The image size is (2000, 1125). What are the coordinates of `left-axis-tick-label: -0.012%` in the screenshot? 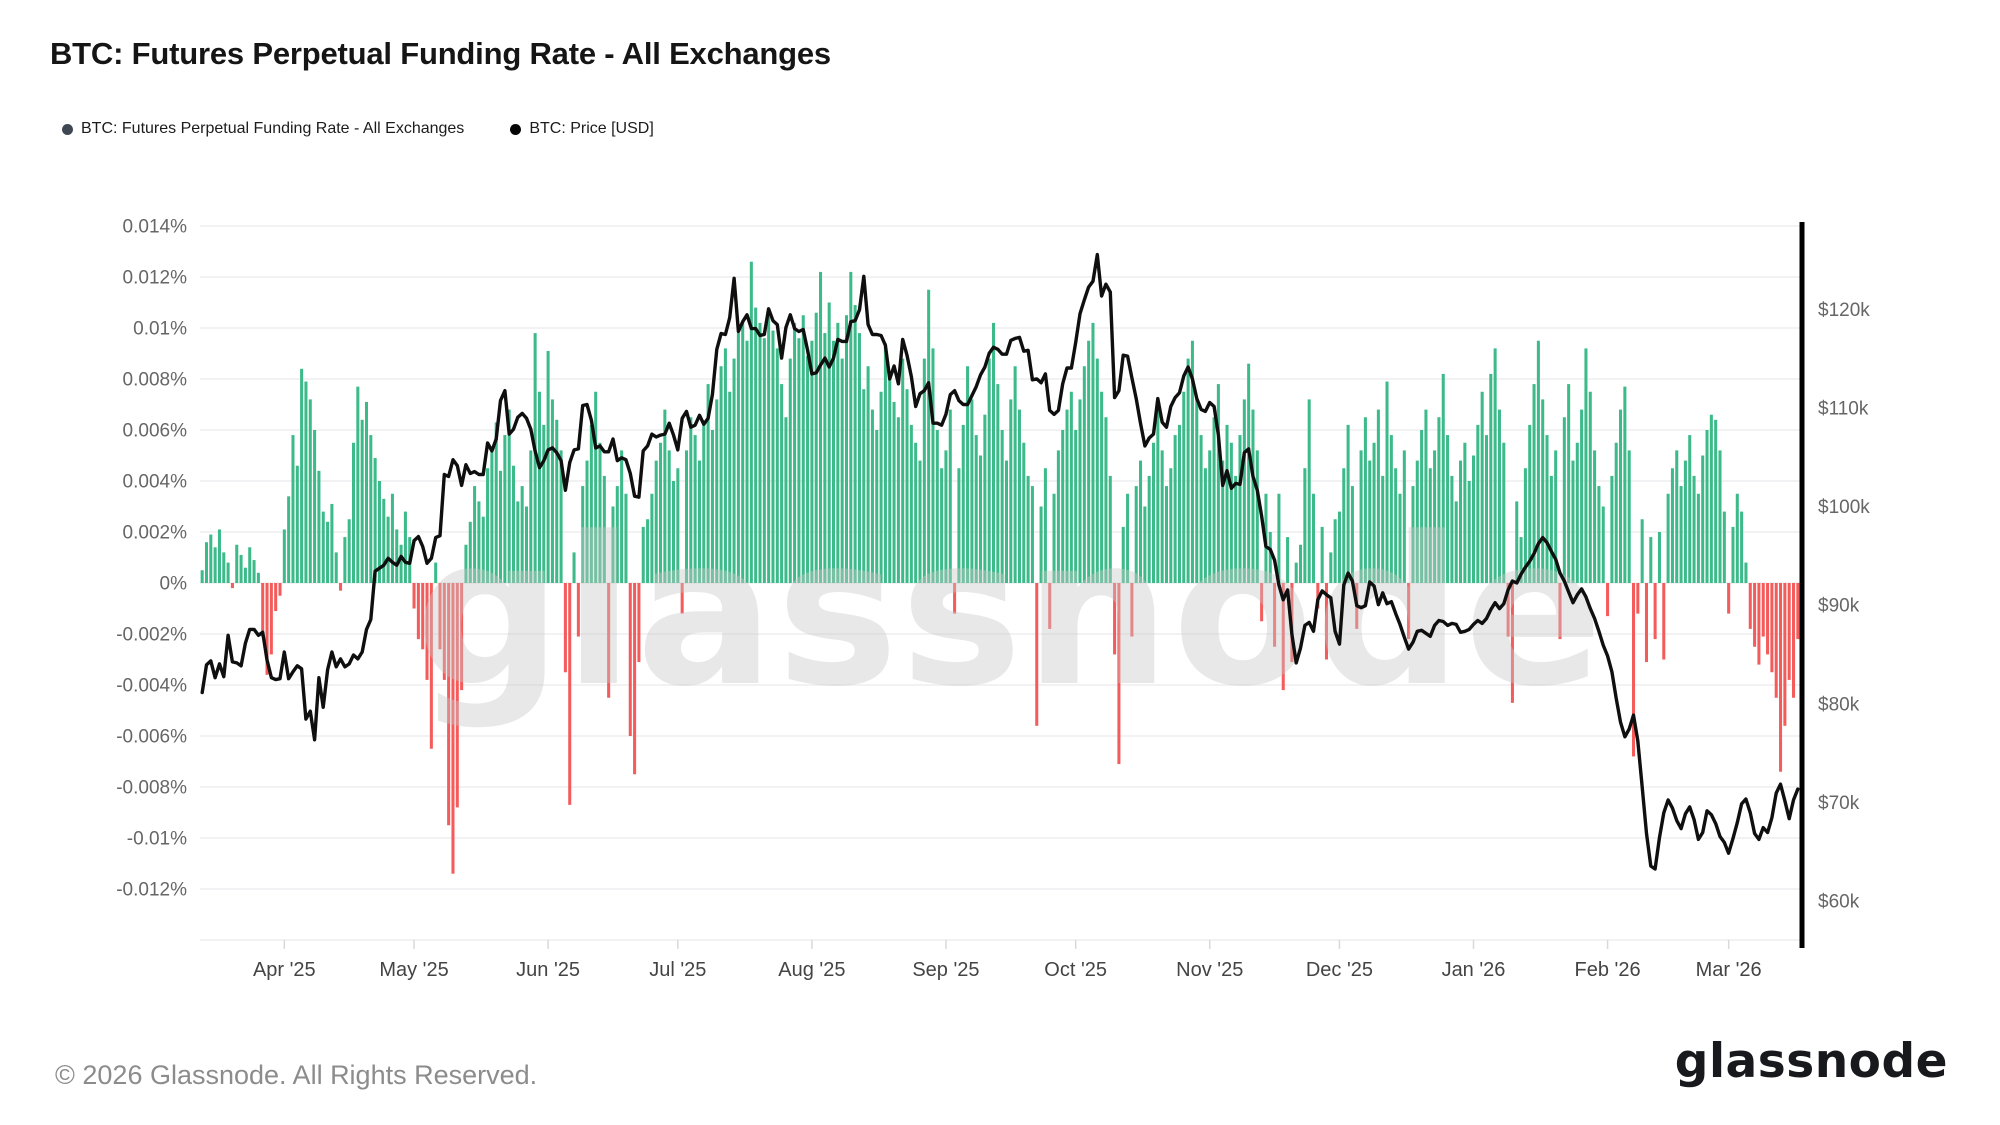 It's located at (151, 890).